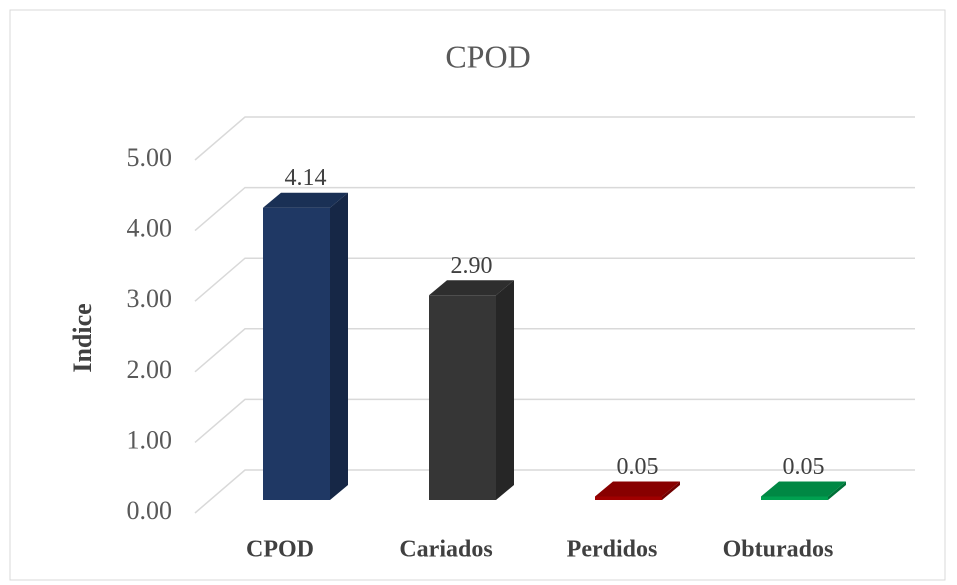  Describe the element at coordinates (778, 550) in the screenshot. I see `x-tick-label: Obturados` at that location.